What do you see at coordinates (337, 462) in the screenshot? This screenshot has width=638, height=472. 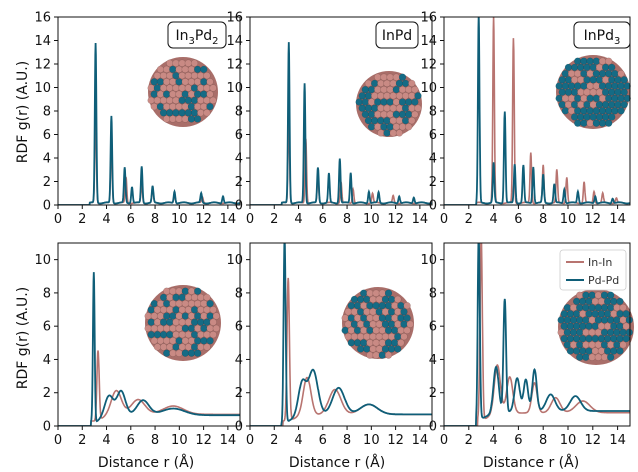 I see `xlabel-middle: Distance r (Å)` at bounding box center [337, 462].